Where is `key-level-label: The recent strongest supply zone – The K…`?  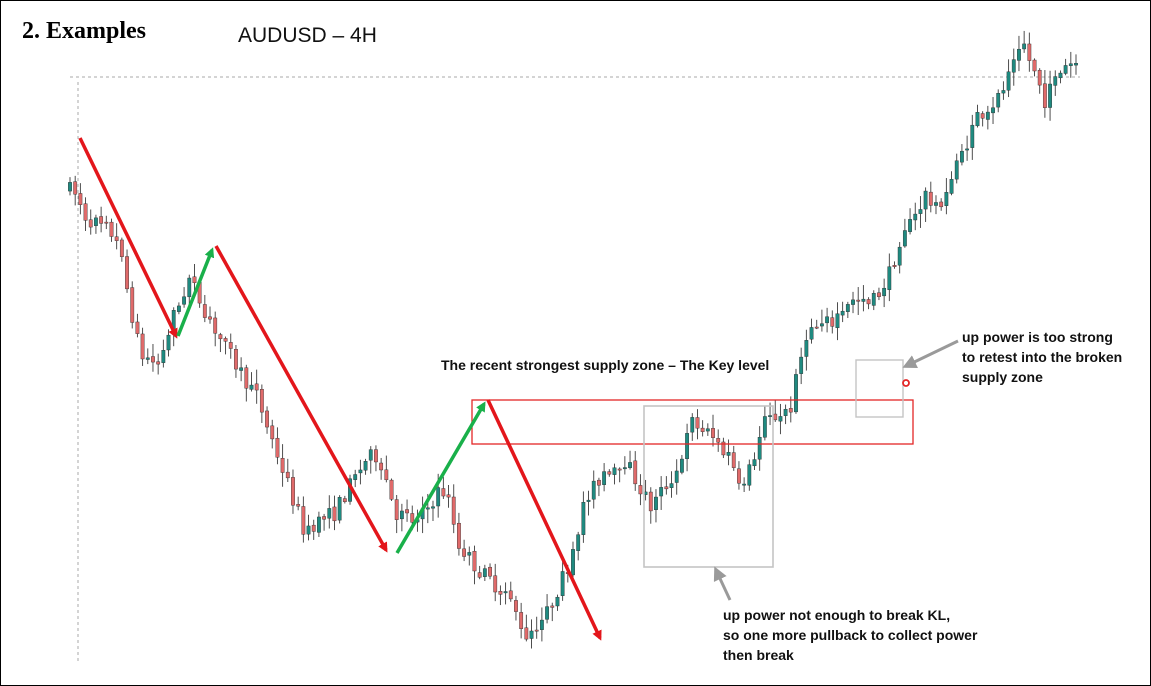 key-level-label: The recent strongest supply zone – The K… is located at coordinates (605, 365).